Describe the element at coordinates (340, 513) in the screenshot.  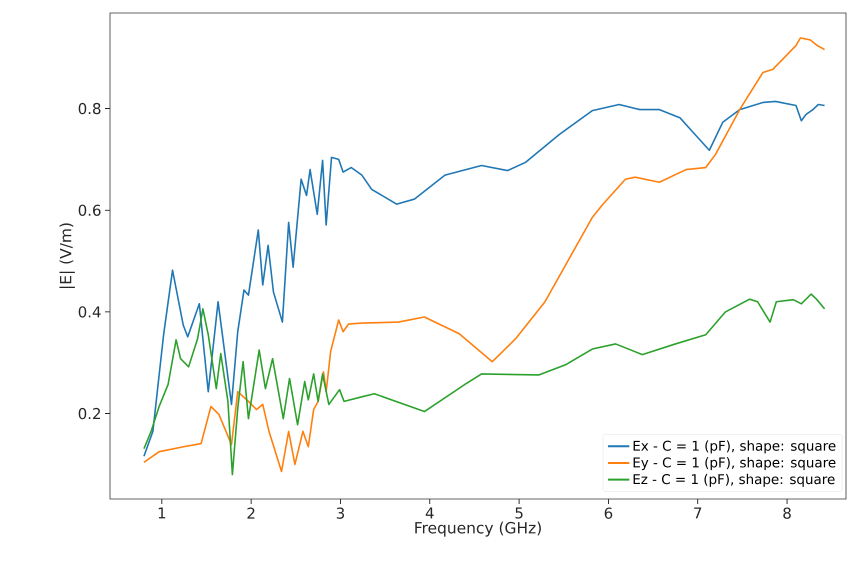
I see `x-tick-label: 3` at that location.